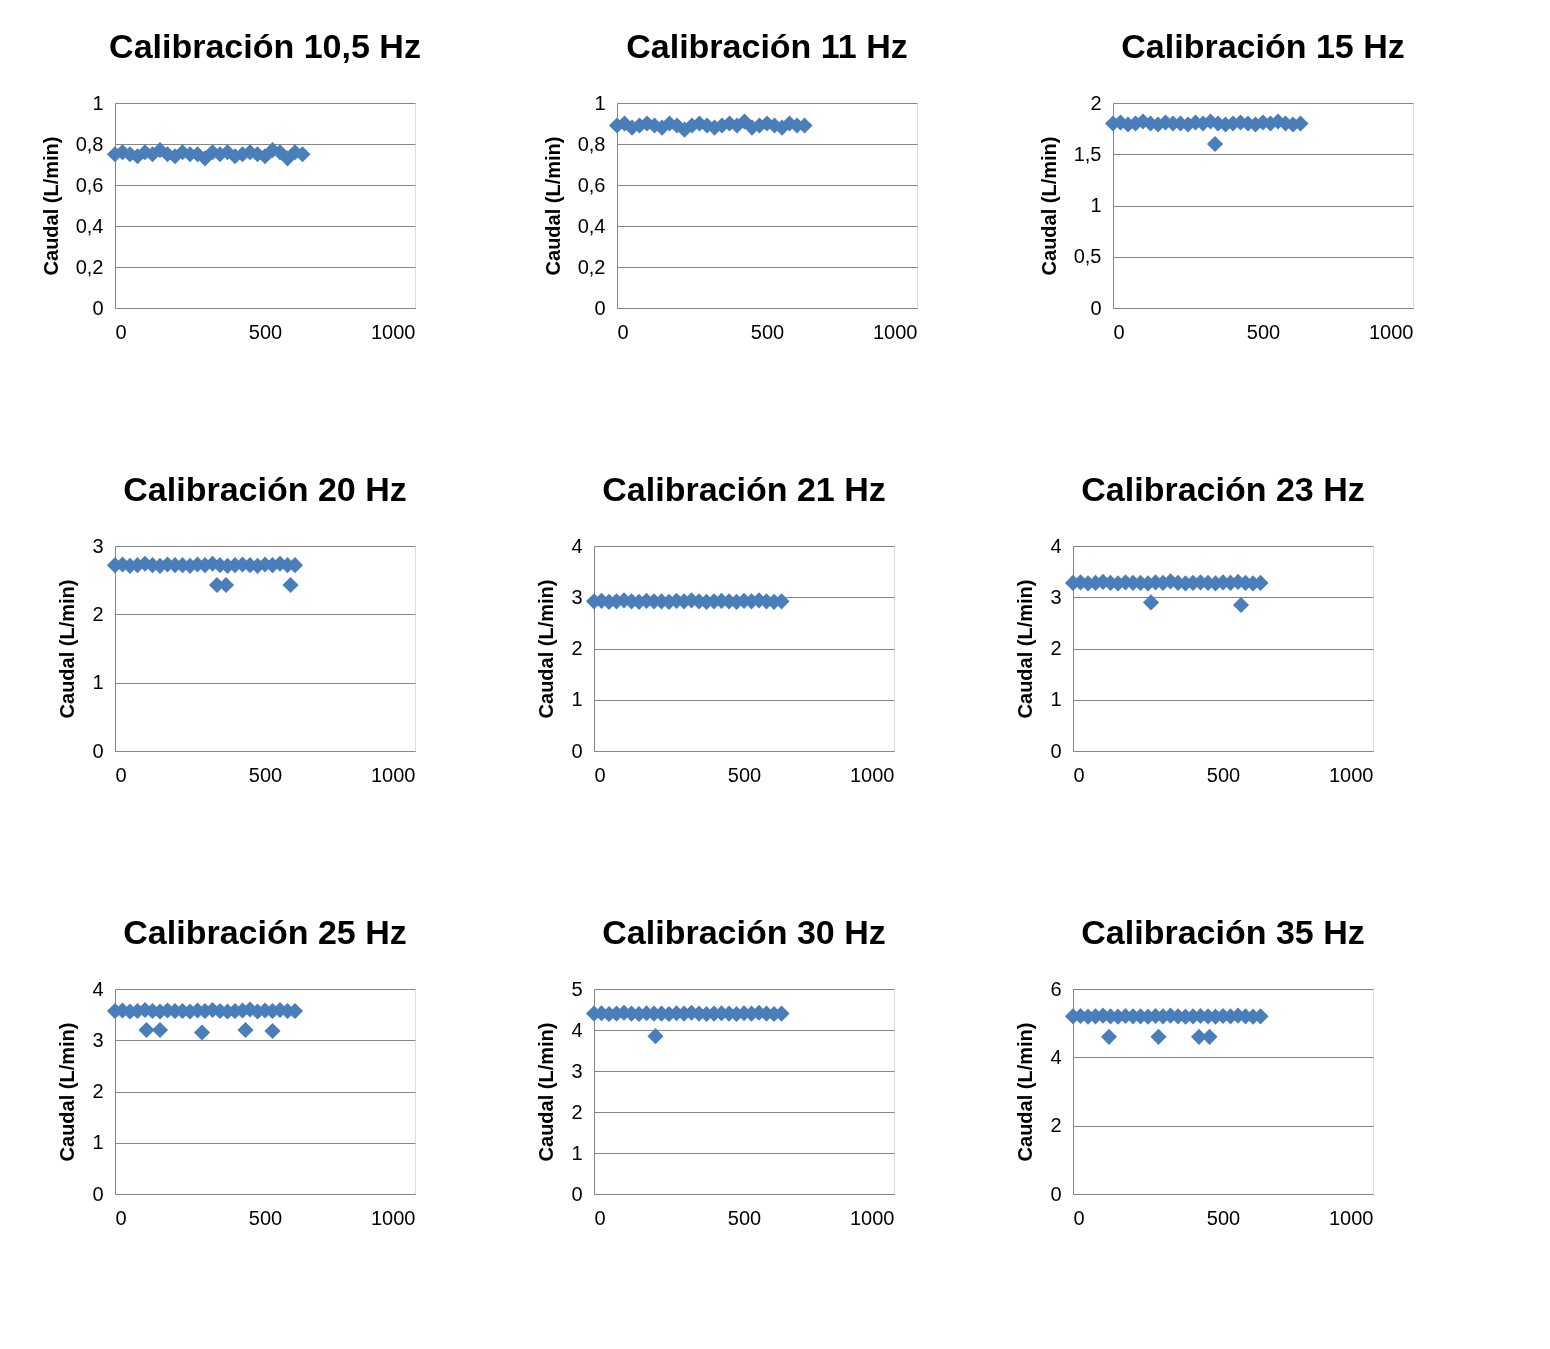 This screenshot has width=1550, height=1349. Describe the element at coordinates (1087, 256) in the screenshot. I see `y-tick-label: 0,5` at that location.